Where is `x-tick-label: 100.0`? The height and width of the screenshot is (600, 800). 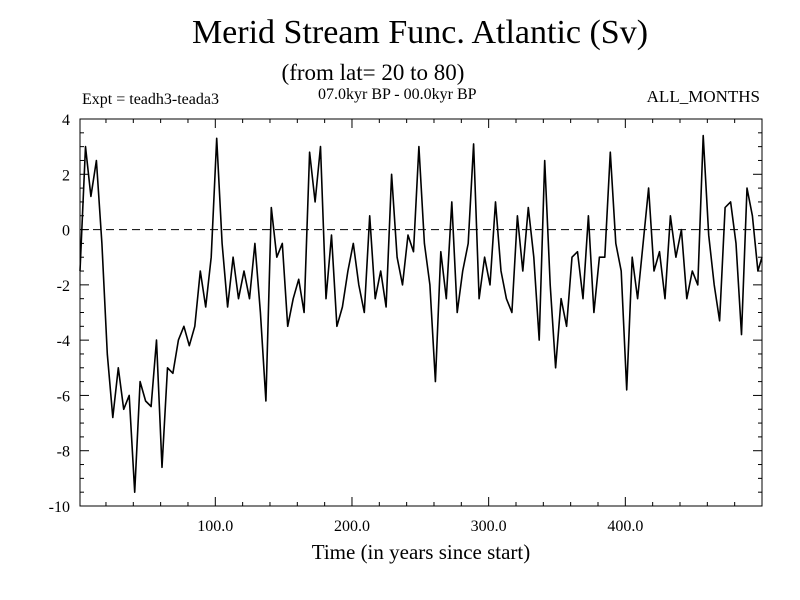 x-tick-label: 100.0 is located at coordinates (215, 526).